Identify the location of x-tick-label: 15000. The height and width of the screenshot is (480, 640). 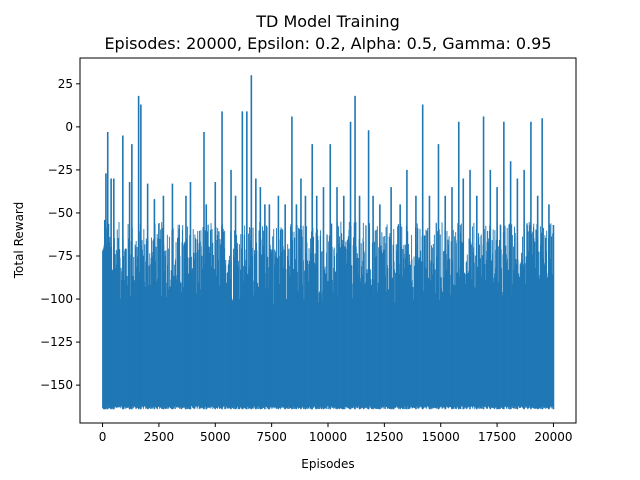
(441, 437).